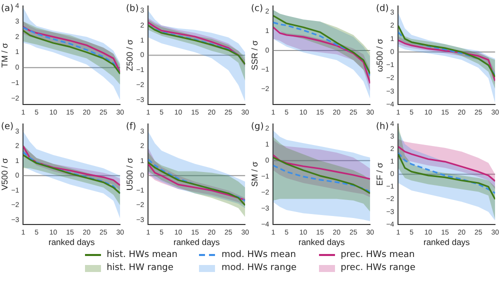 The width and height of the screenshot is (500, 283). What do you see at coordinates (7, 9) in the screenshot?
I see `chart-title: (a)` at bounding box center [7, 9].